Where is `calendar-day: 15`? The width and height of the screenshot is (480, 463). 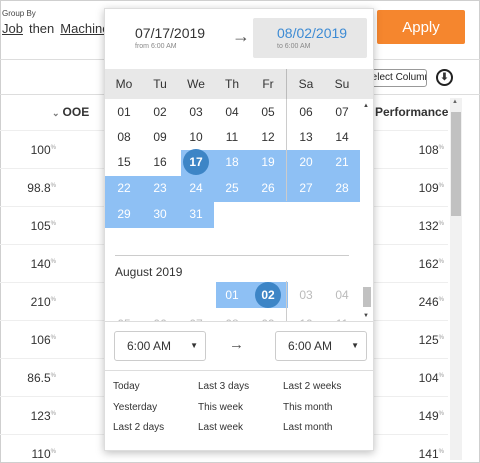
calendar-day: 15 is located at coordinates (124, 162).